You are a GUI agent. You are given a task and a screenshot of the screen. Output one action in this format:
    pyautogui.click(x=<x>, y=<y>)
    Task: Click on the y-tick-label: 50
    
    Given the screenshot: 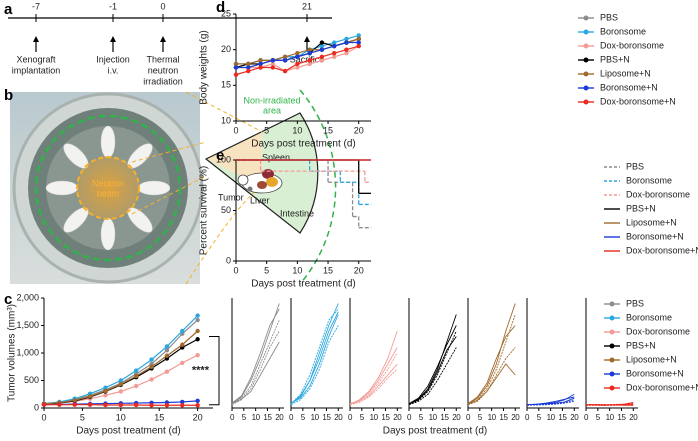 What is the action you would take?
    pyautogui.click(x=226, y=210)
    